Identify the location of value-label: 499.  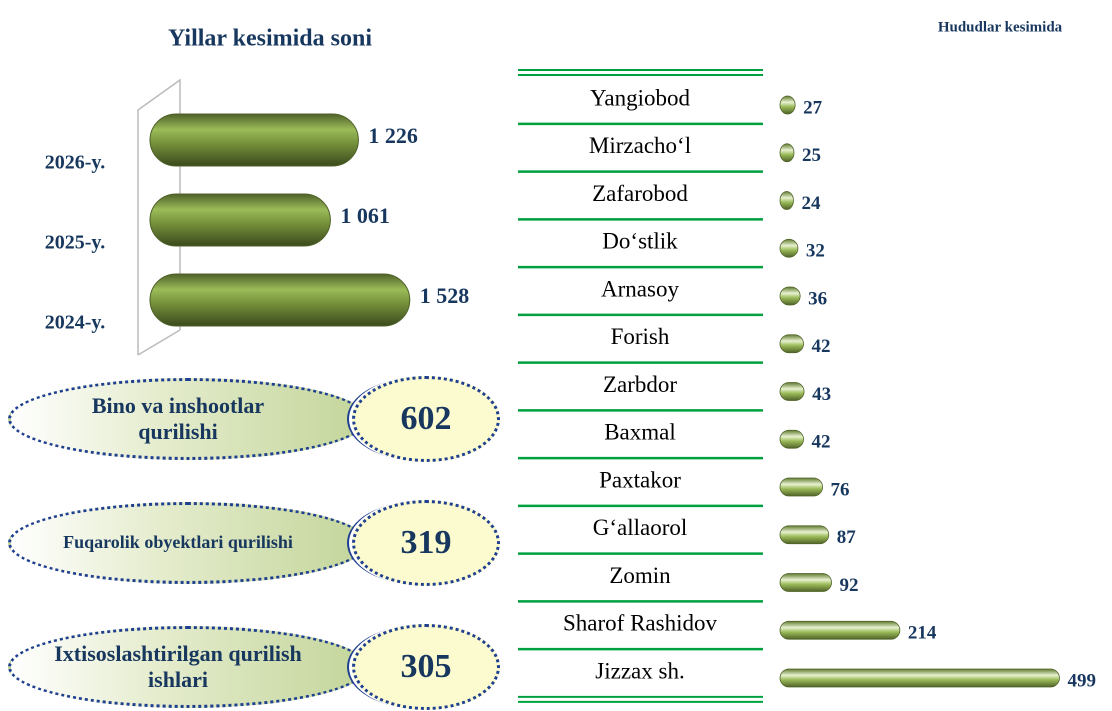
(1081, 680).